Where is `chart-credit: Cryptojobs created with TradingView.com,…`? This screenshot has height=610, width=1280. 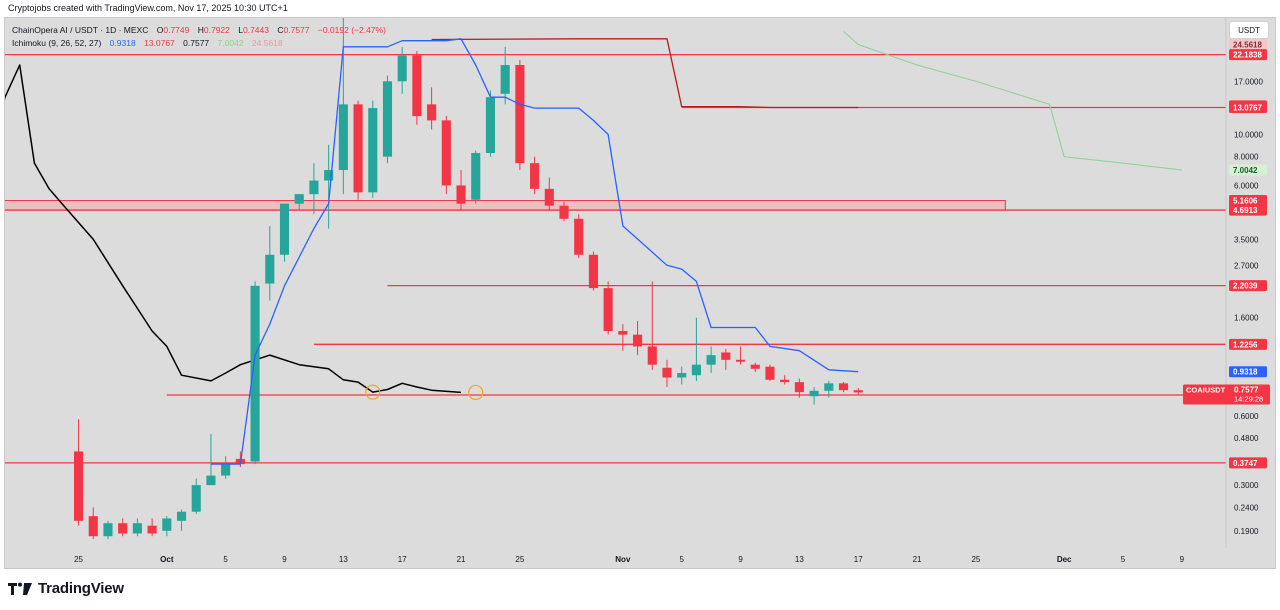 chart-credit: Cryptojobs created with TradingView.com,… is located at coordinates (148, 8).